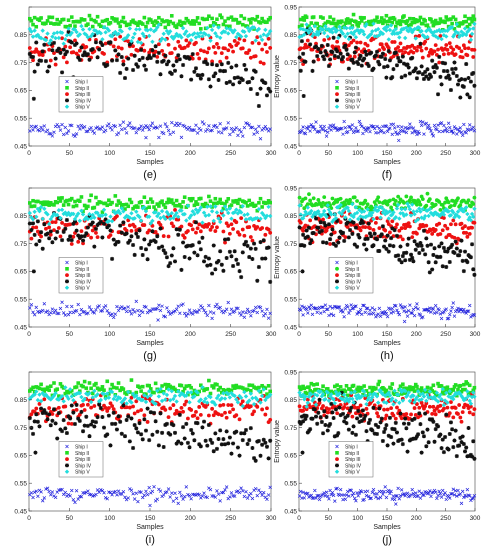  Describe the element at coordinates (352, 473) in the screenshot. I see `legend-entry: Ship V` at that location.